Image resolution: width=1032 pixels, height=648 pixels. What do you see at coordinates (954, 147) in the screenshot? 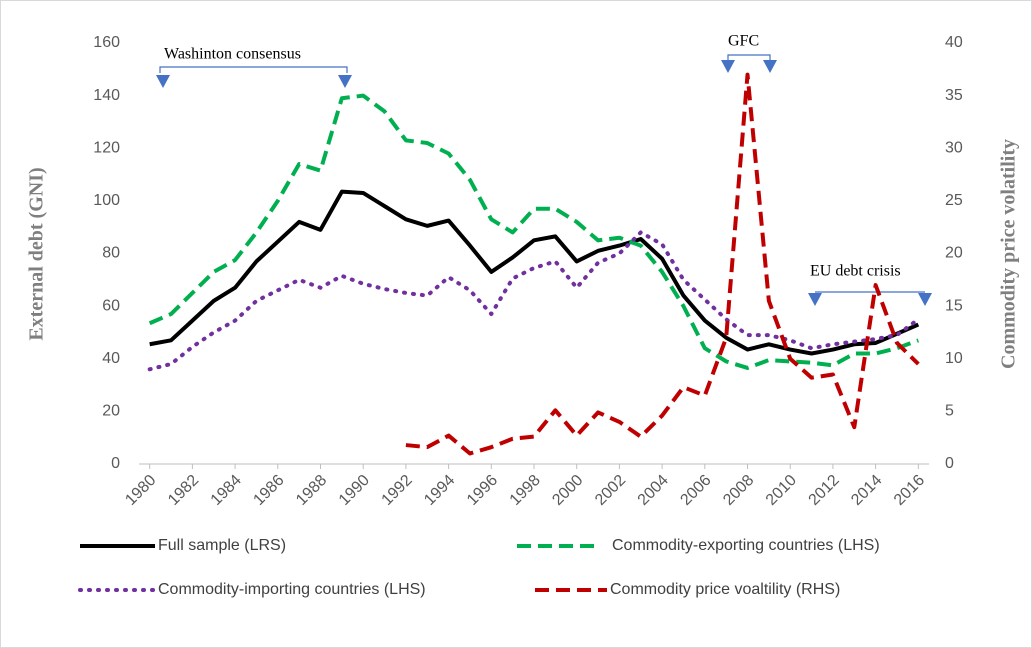
I see `y2-tick-label: 30` at bounding box center [954, 147].